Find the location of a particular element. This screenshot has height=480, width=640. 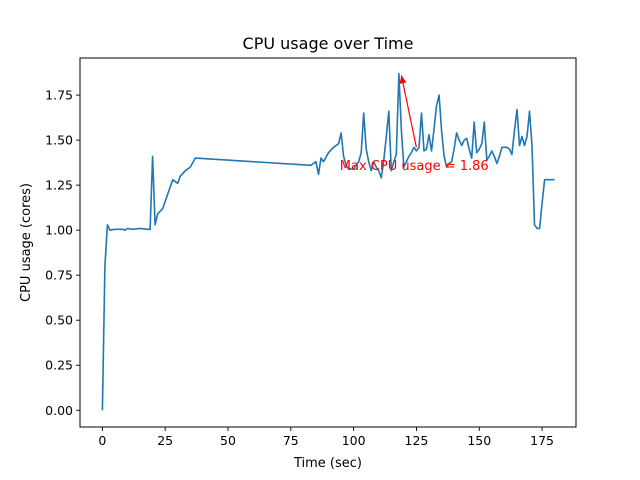

annotation-arrow is located at coordinates (408, 111).